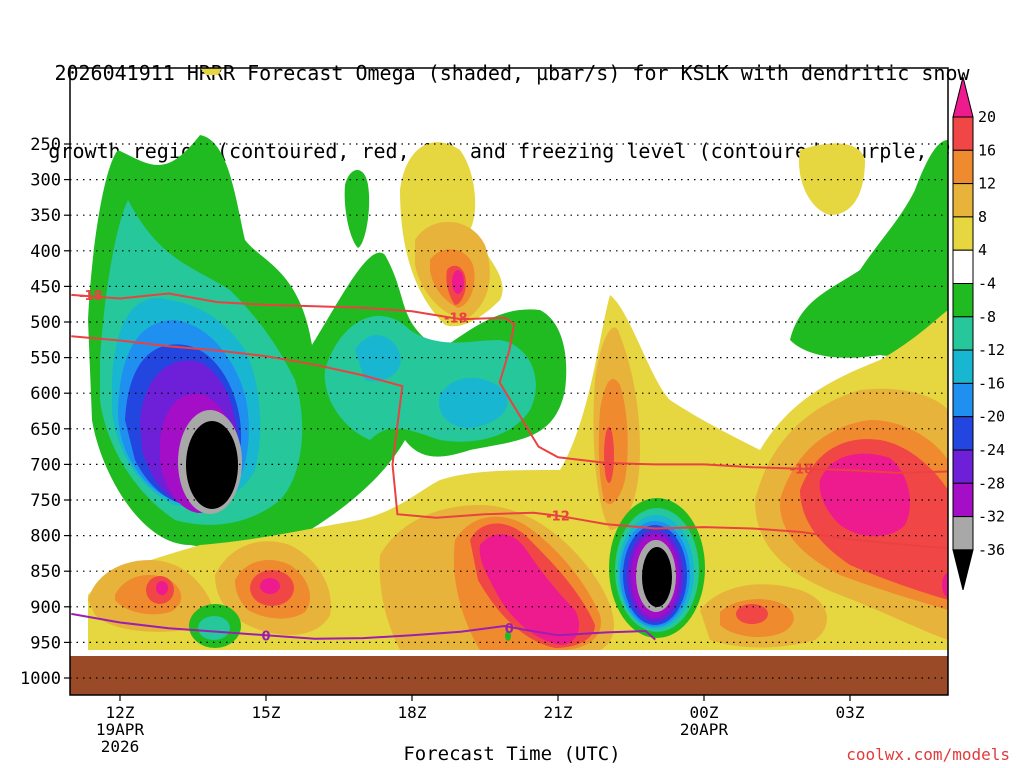 This screenshot has height=768, width=1024. Describe the element at coordinates (212, 465) in the screenshot. I see `shade-black-upper-left` at that location.